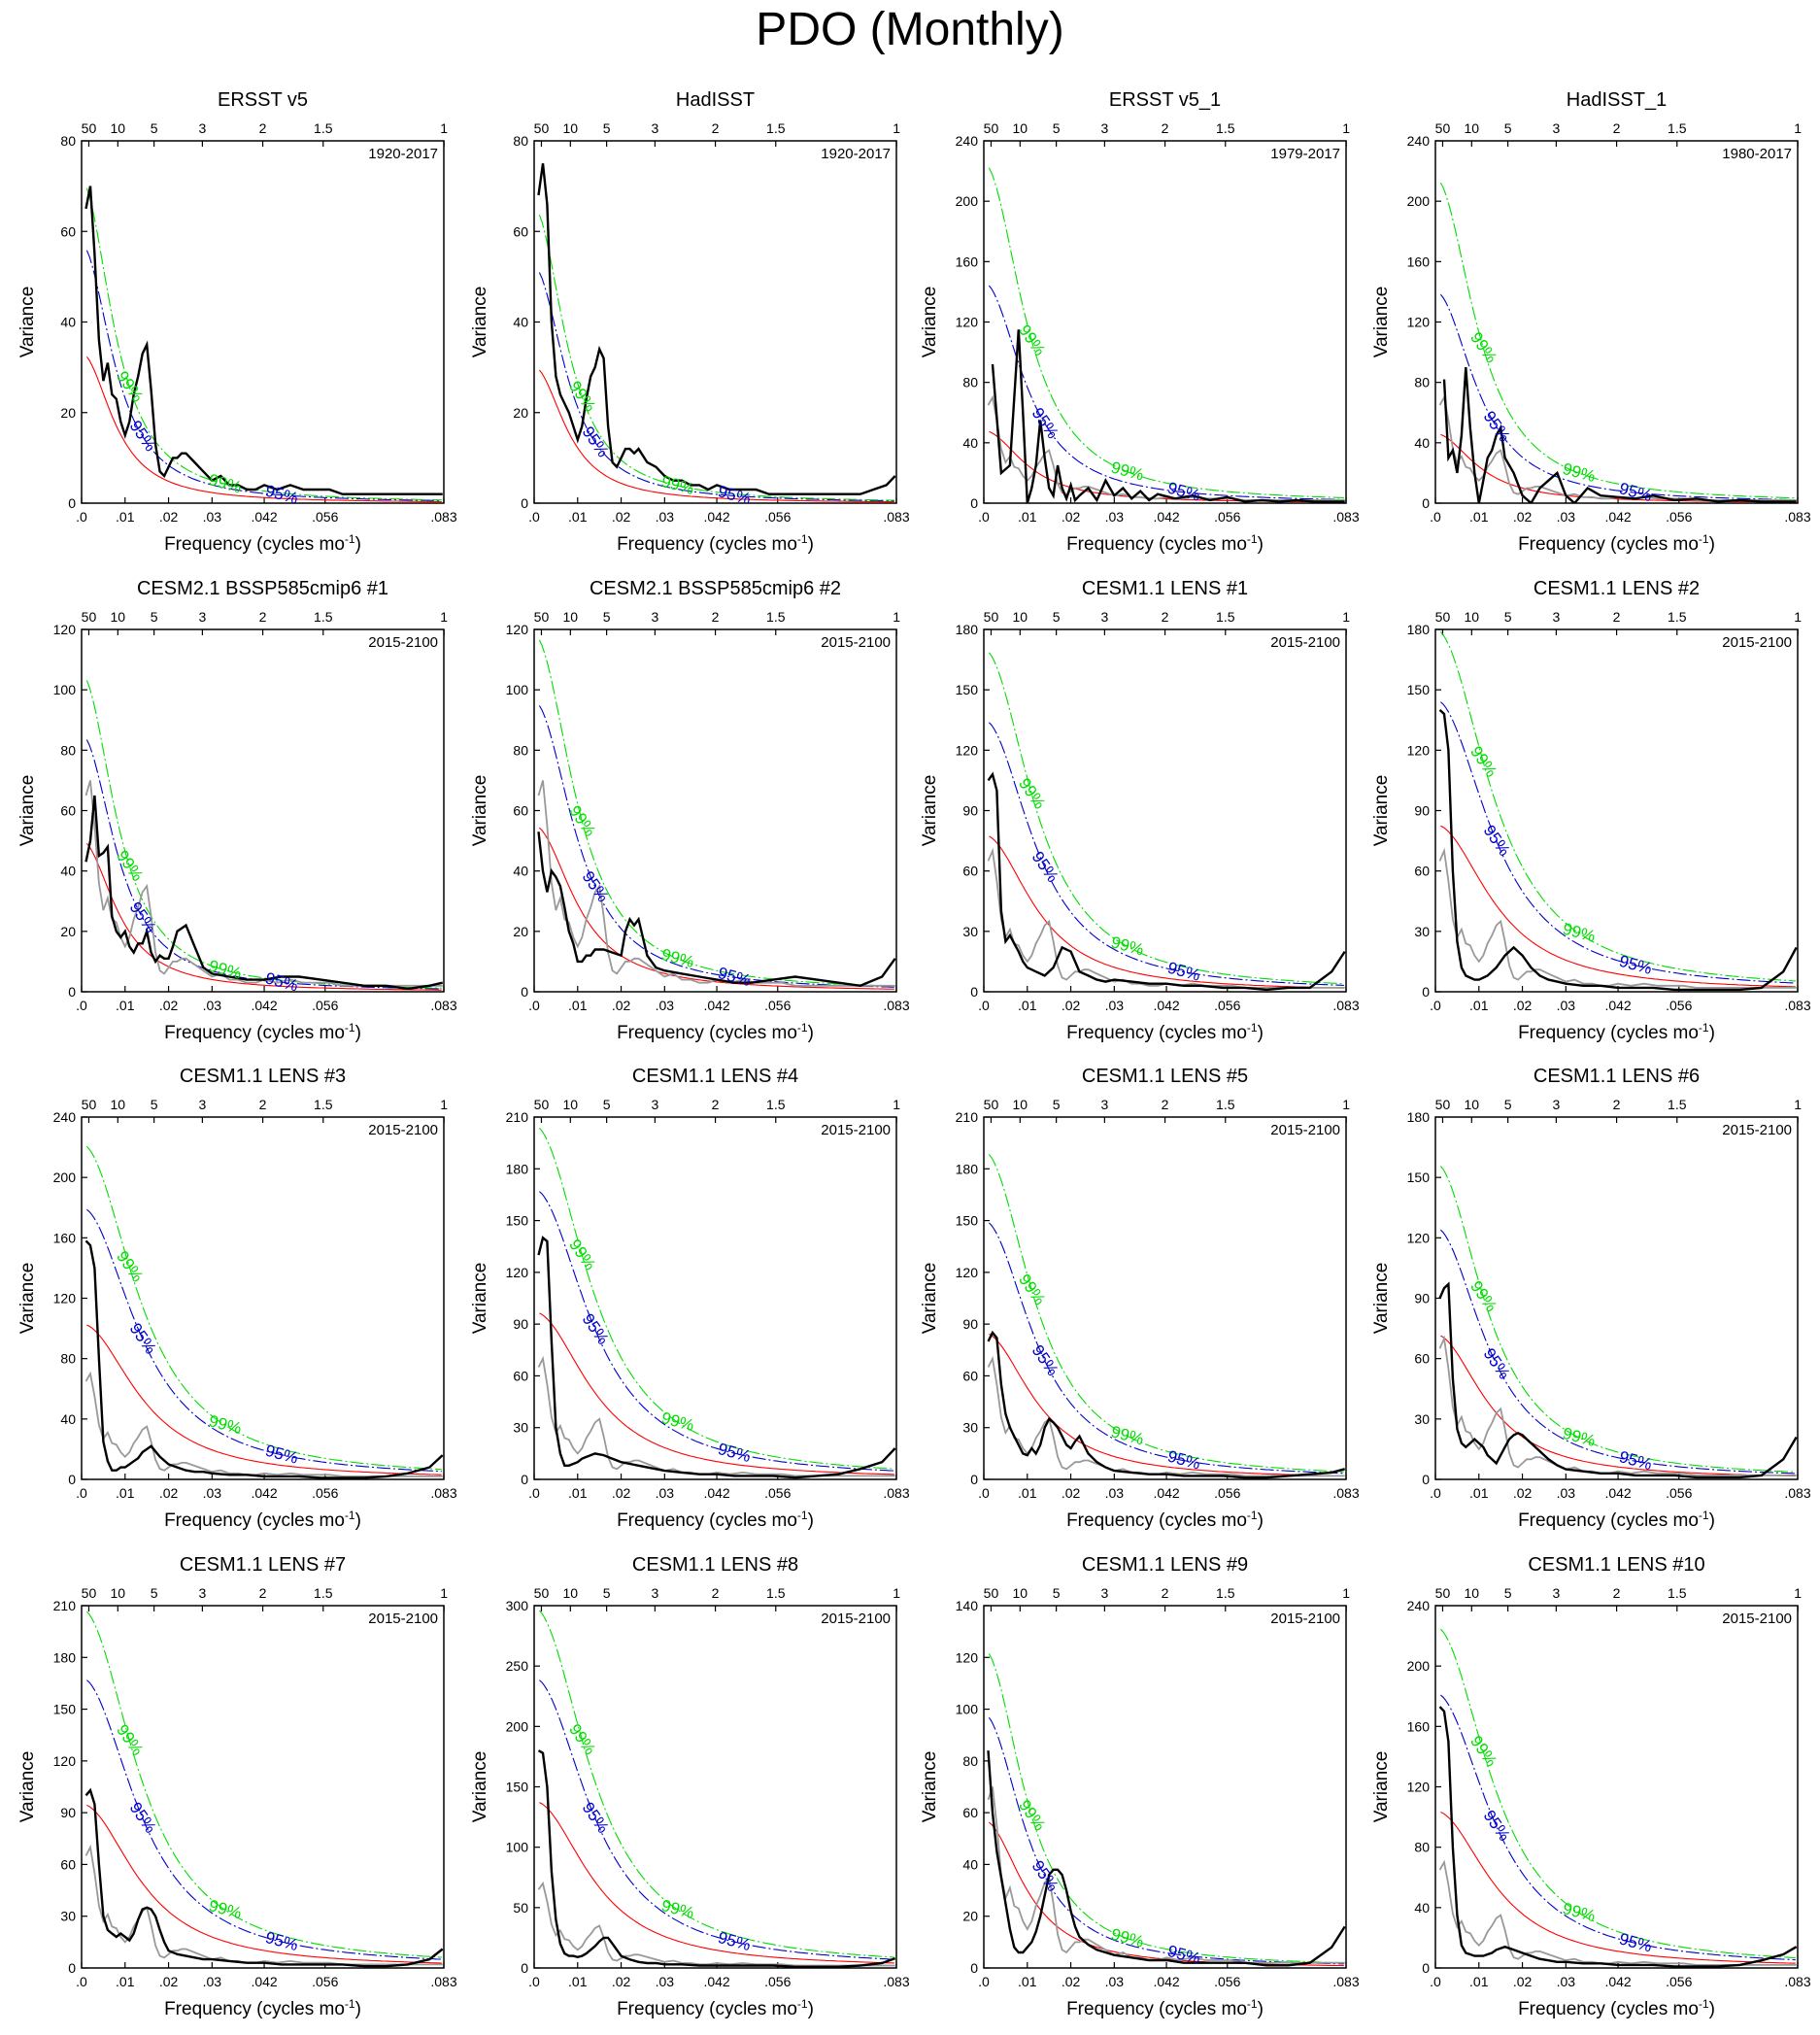  What do you see at coordinates (716, 1005) in the screenshot?
I see `x-tick-label: .042` at bounding box center [716, 1005].